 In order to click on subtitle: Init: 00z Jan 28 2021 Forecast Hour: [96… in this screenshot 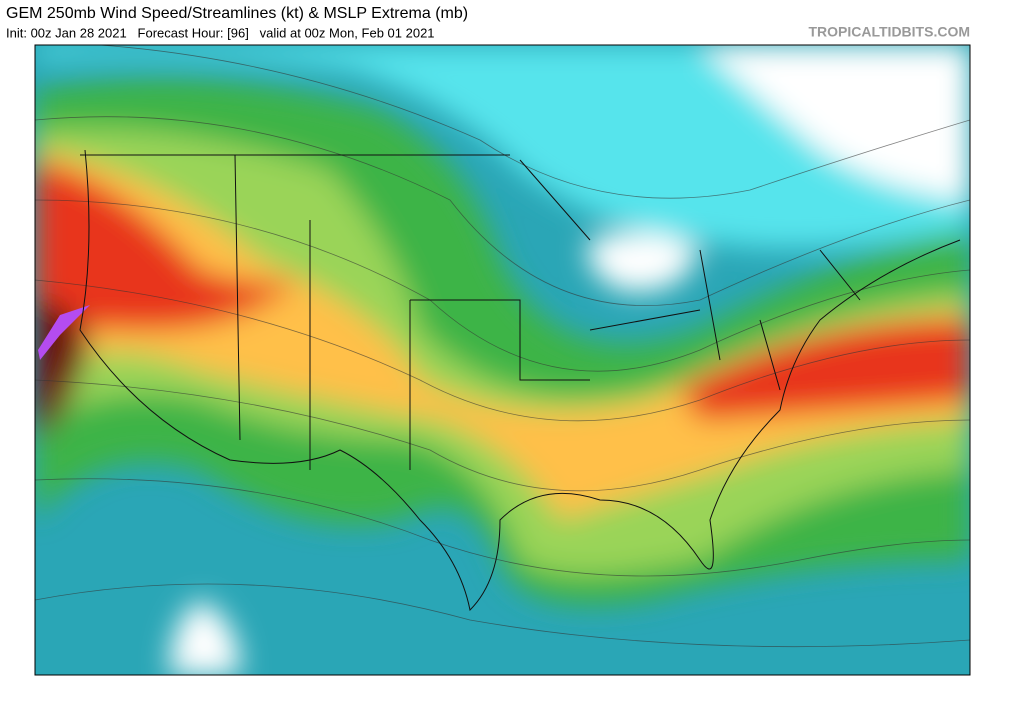, I will do `click(220, 32)`.